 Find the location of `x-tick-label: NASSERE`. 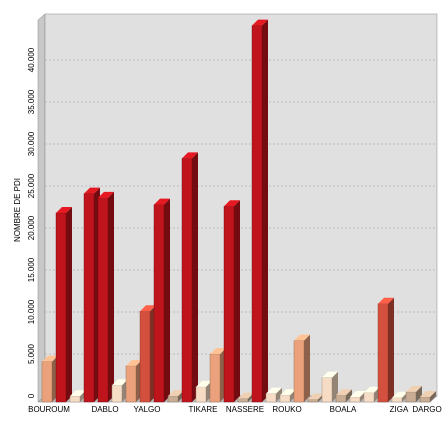

x-tick-label: NASSERE is located at coordinates (245, 409).